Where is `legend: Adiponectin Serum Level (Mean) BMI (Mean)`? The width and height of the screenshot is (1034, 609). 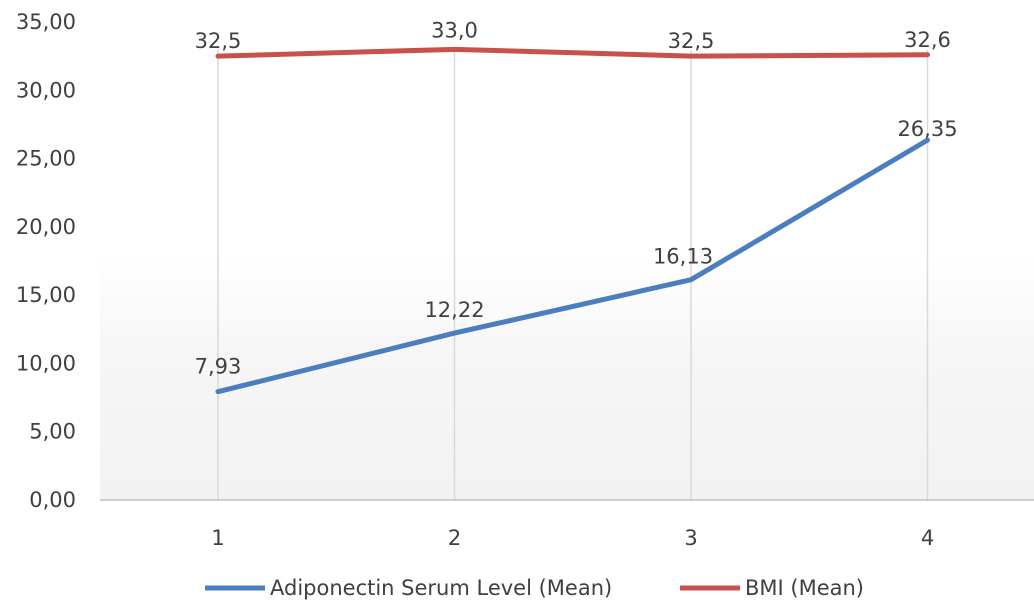 legend: Adiponectin Serum Level (Mean) BMI (Mean) is located at coordinates (534, 588).